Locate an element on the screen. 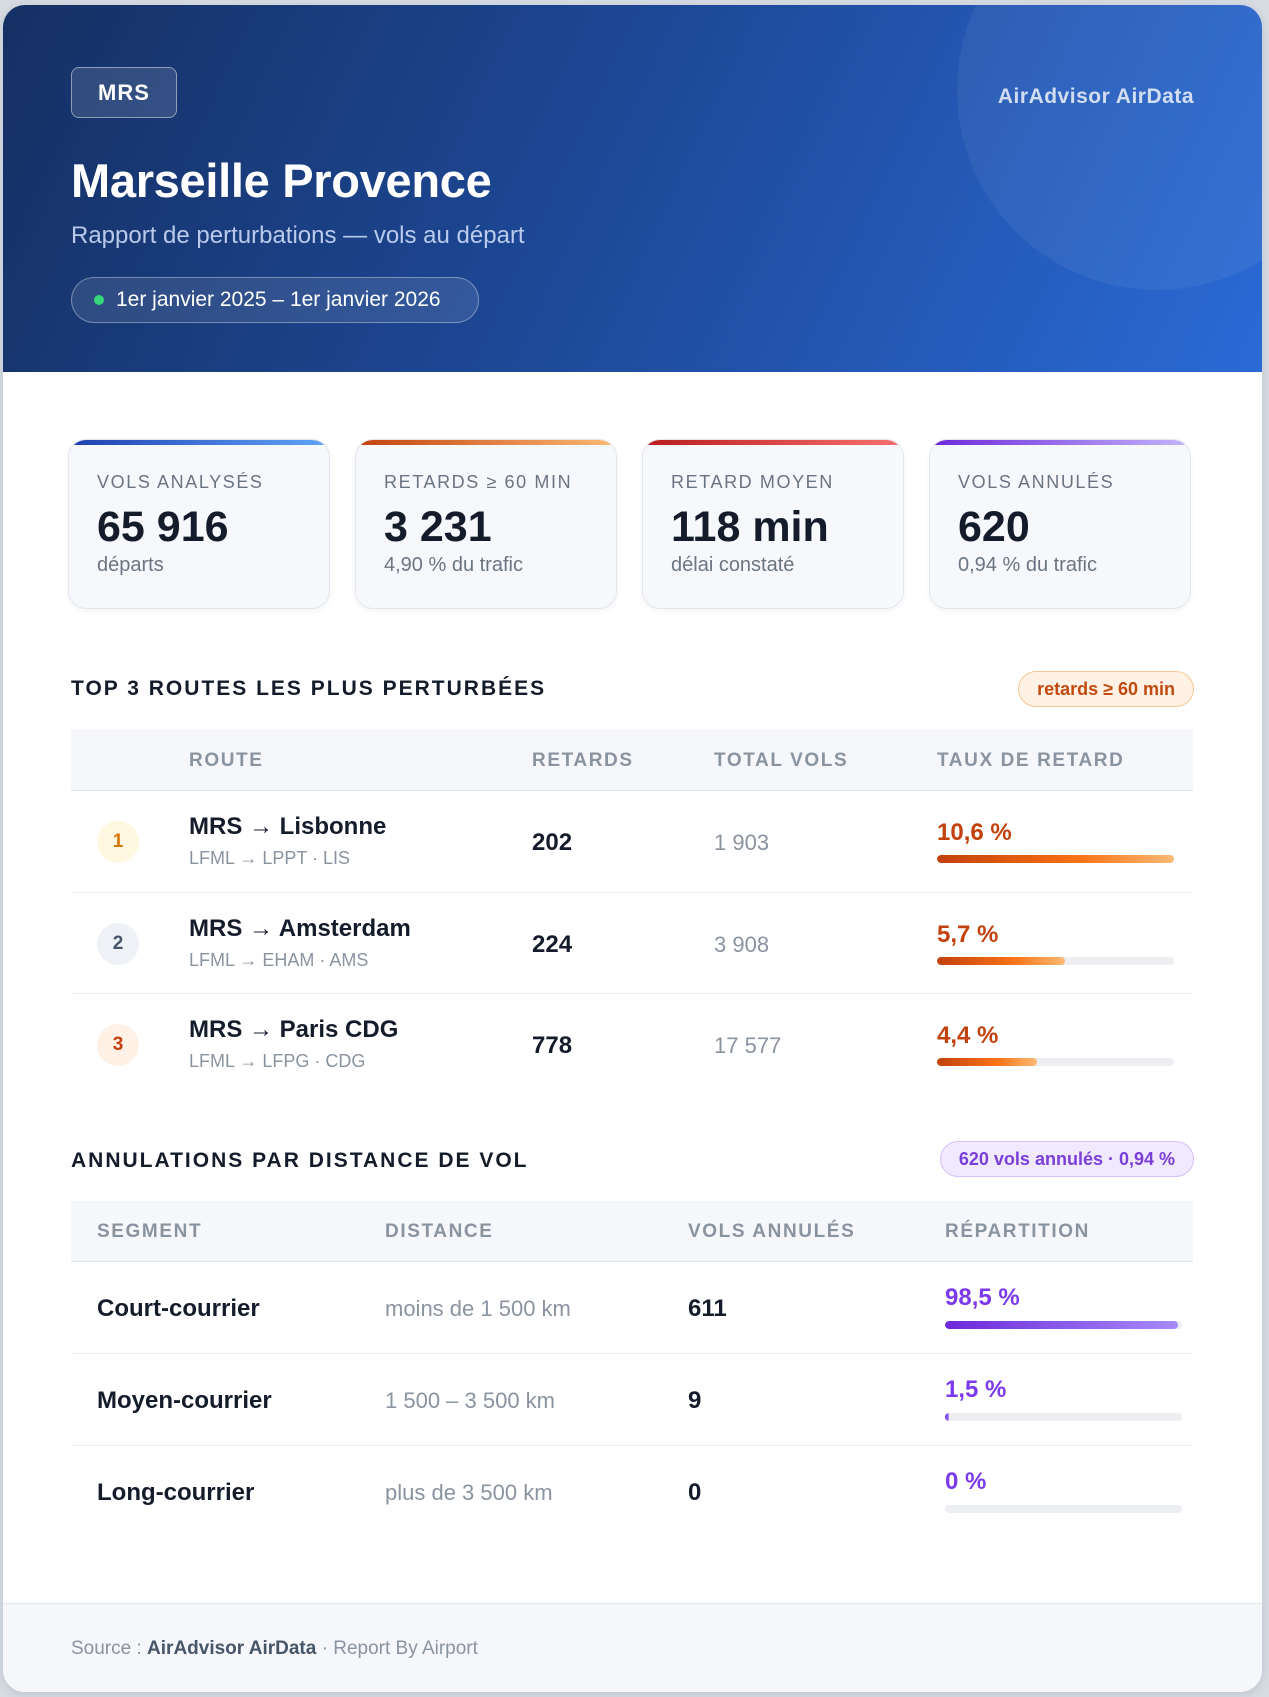 The width and height of the screenshot is (1269, 1697). segment-row: Moyen-courrier 1 500 – 3 500 km 9 1,5 % is located at coordinates (632, 1400).